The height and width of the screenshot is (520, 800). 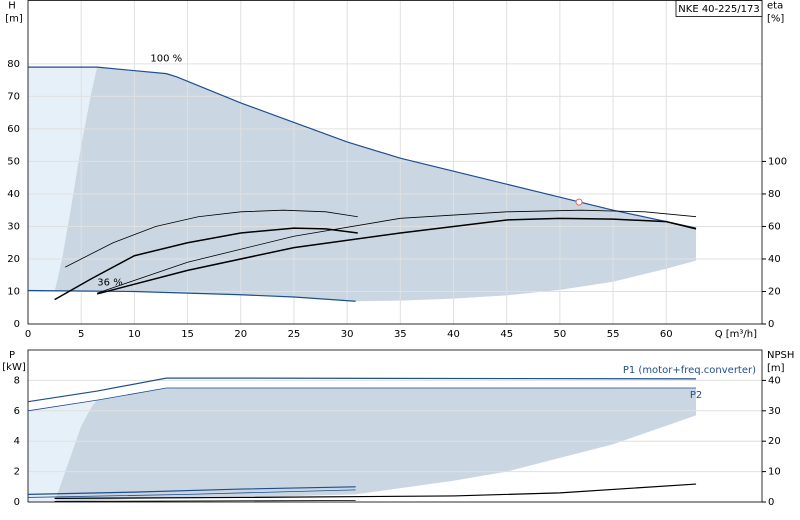 I want to click on x-tick-label: 25, so click(x=294, y=334).